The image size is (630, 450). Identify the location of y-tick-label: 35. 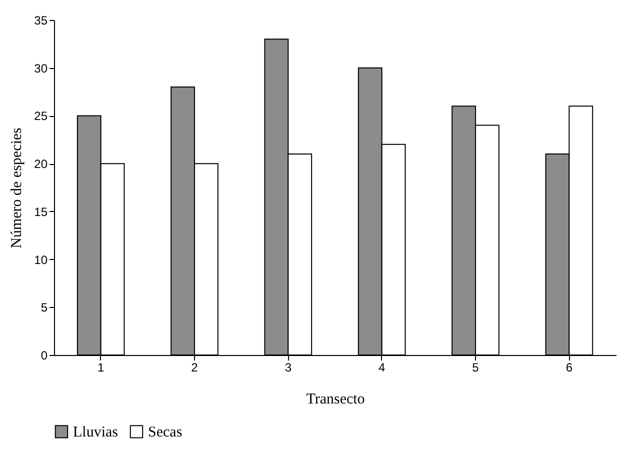
(41, 21).